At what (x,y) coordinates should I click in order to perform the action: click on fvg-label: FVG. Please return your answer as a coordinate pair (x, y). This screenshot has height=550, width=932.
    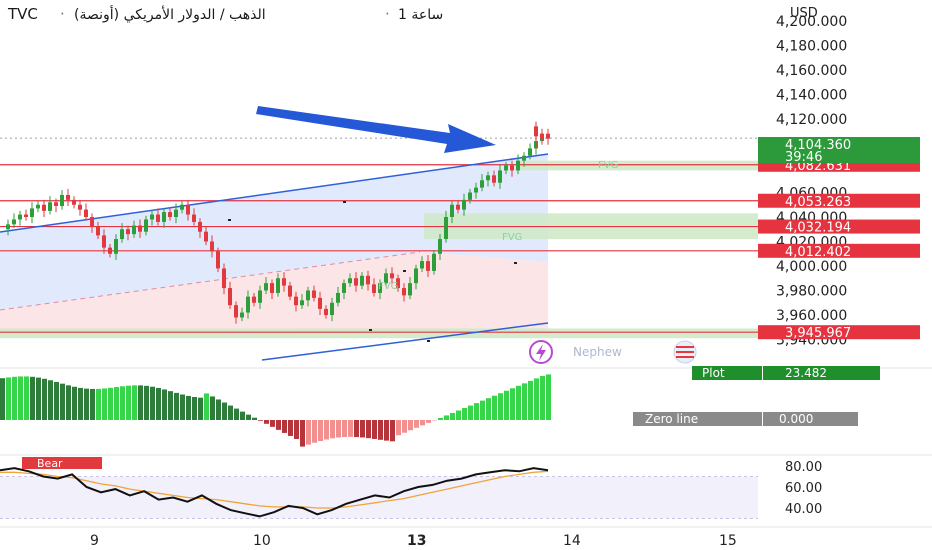
    Looking at the image, I should click on (388, 286).